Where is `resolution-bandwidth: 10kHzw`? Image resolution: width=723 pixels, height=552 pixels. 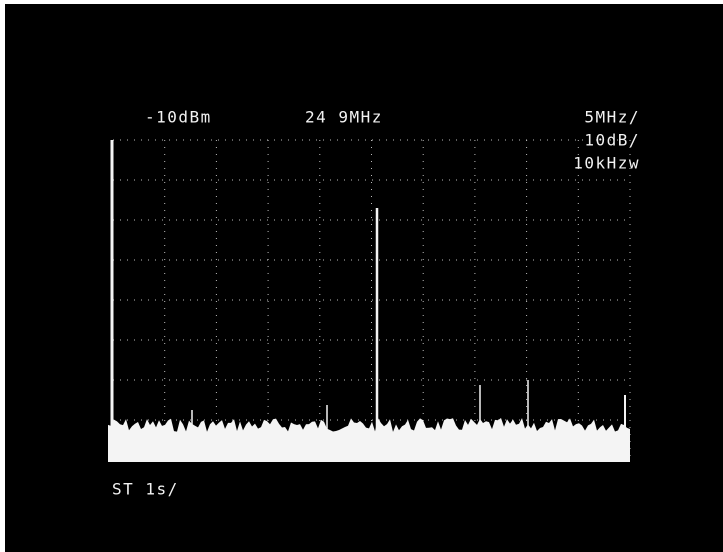 resolution-bandwidth: 10kHzw is located at coordinates (606, 163).